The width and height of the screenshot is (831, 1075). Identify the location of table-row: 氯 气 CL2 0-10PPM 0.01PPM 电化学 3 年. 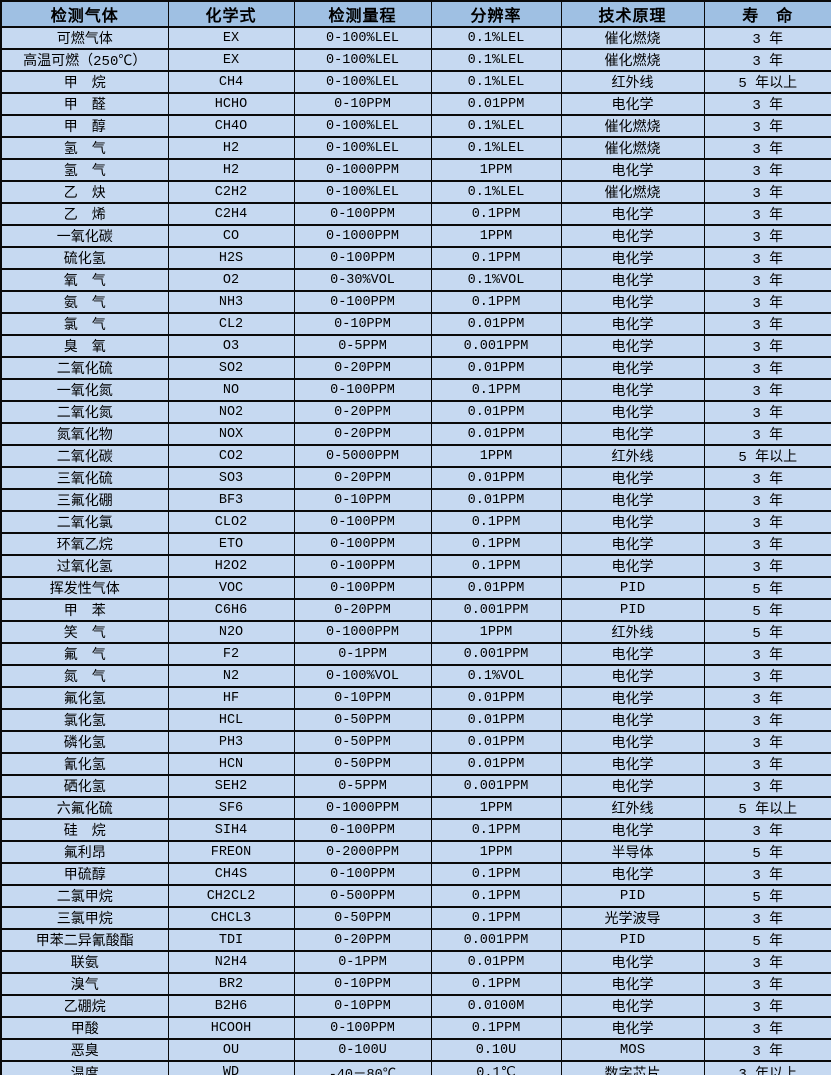
(415, 324).